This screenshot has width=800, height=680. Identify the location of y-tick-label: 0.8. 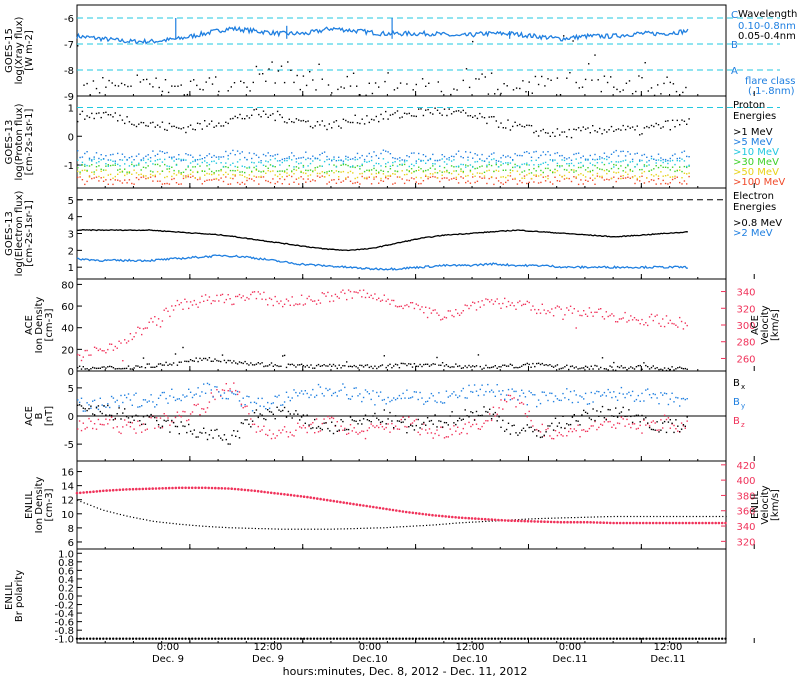
(66, 563).